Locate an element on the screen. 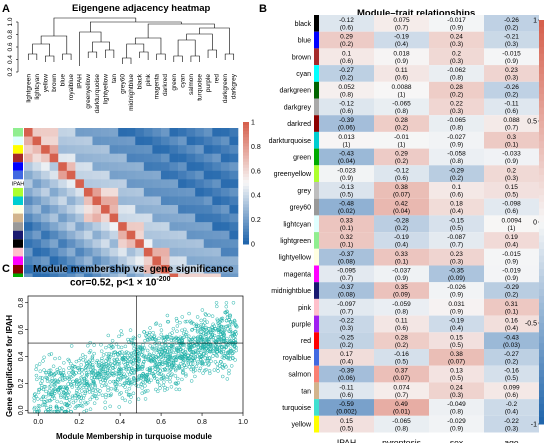 The width and height of the screenshot is (550, 443). cell-cor-red-age: -0.43 is located at coordinates (511, 337).